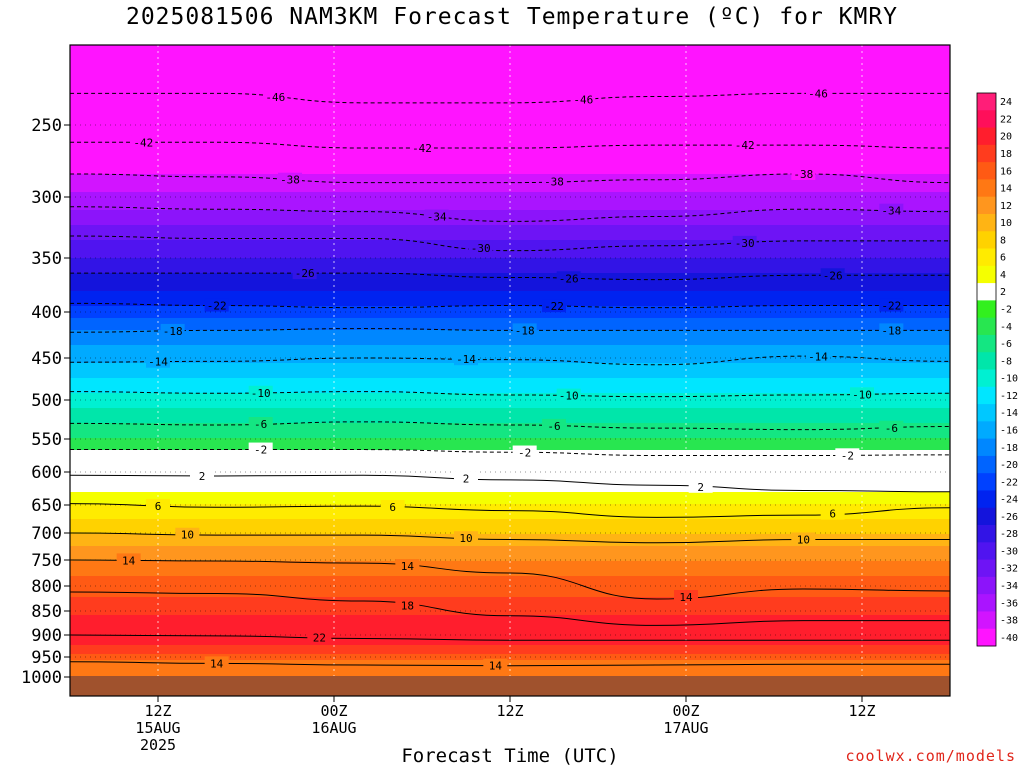 The height and width of the screenshot is (768, 1024). What do you see at coordinates (1003, 292) in the screenshot?
I see `colorbar-label: 2` at bounding box center [1003, 292].